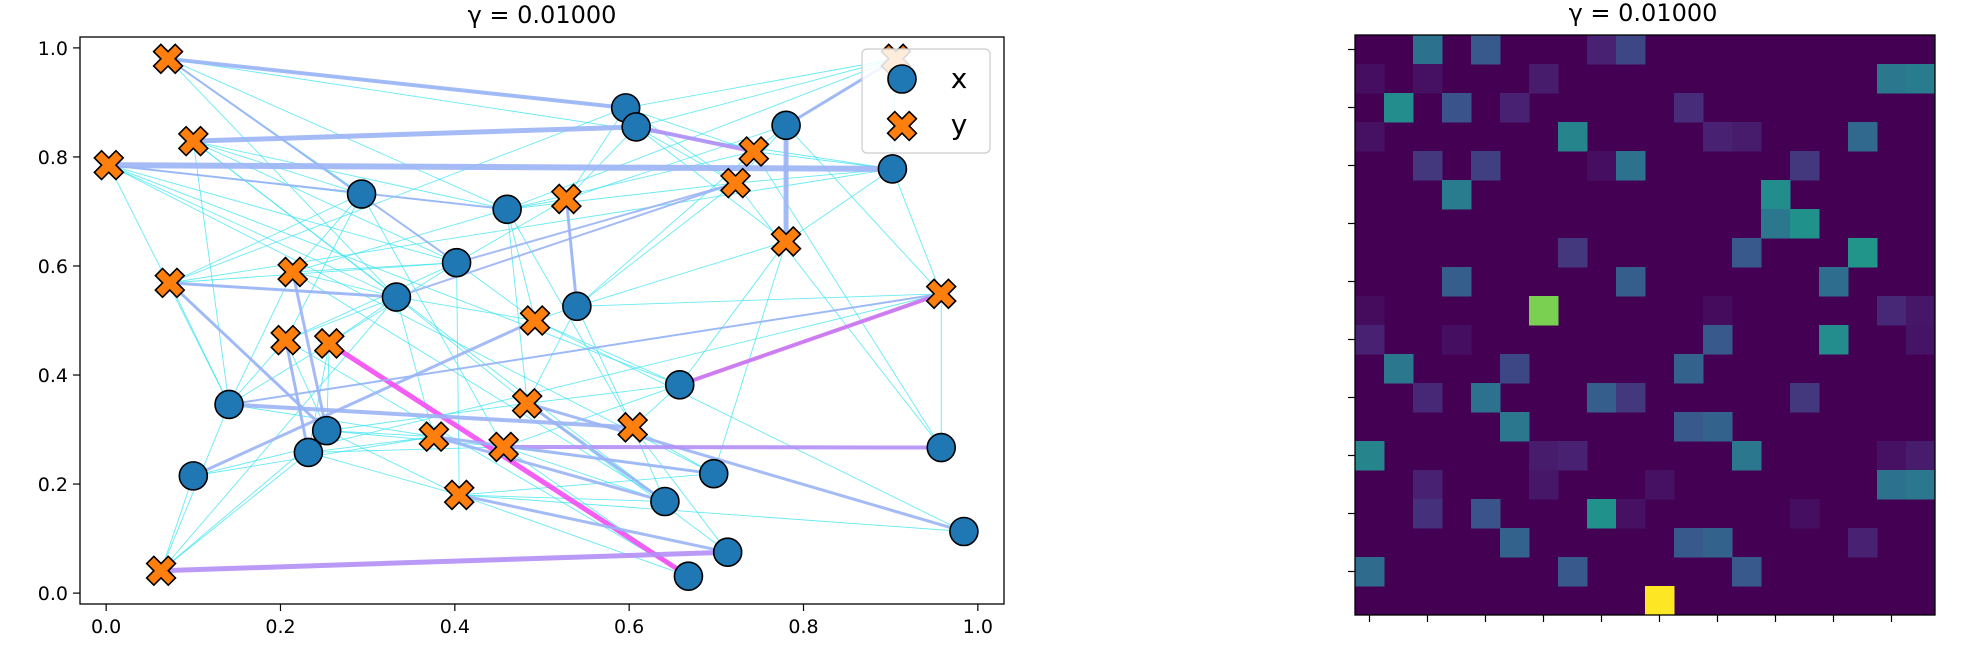 This screenshot has height=650, width=1980. What do you see at coordinates (280, 627) in the screenshot?
I see `x-tick-label: 0.2` at bounding box center [280, 627].